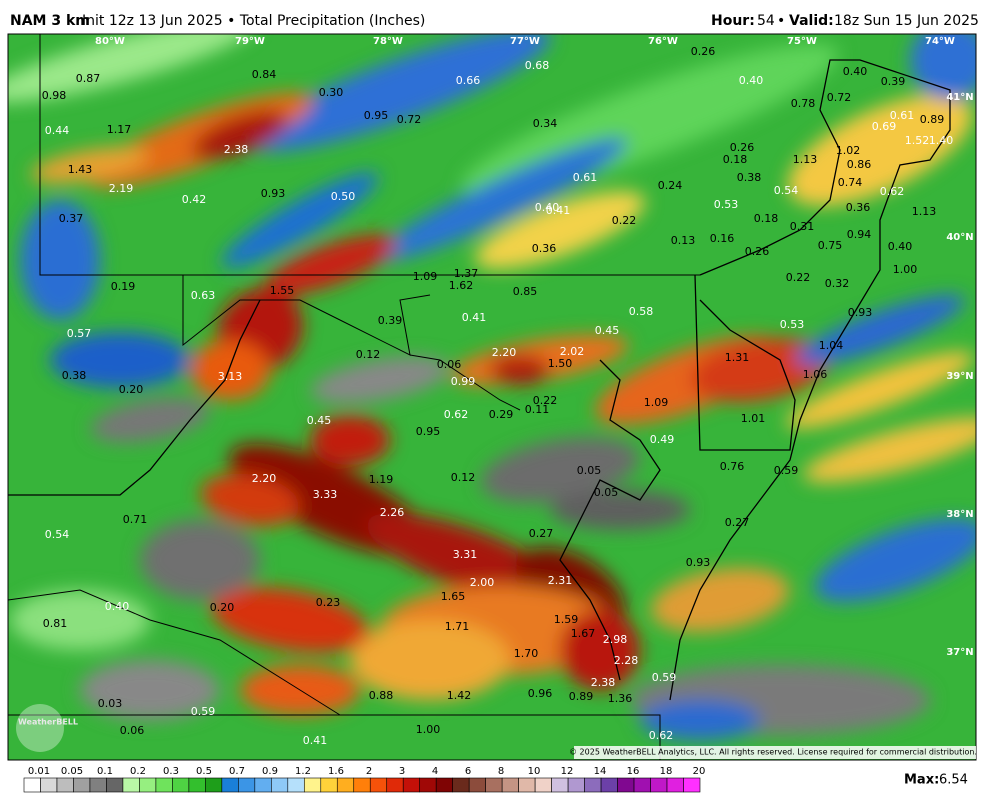  I want to click on precip-value: 0.38, so click(749, 177).